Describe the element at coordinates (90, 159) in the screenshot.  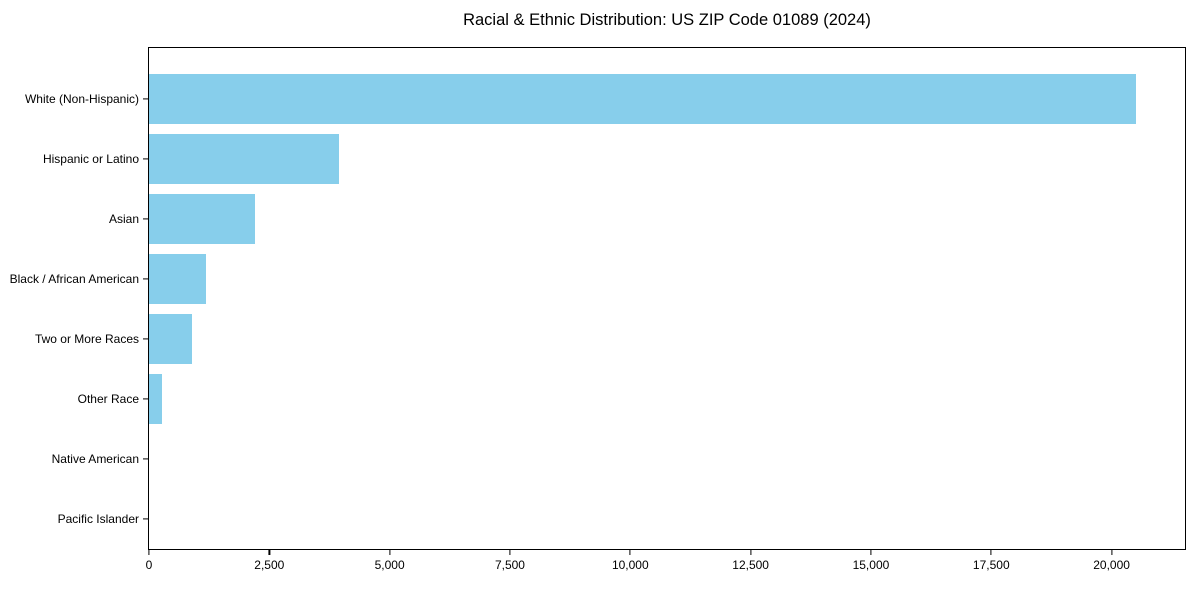
I see `y-tick-label: Hispanic or Latino` at that location.